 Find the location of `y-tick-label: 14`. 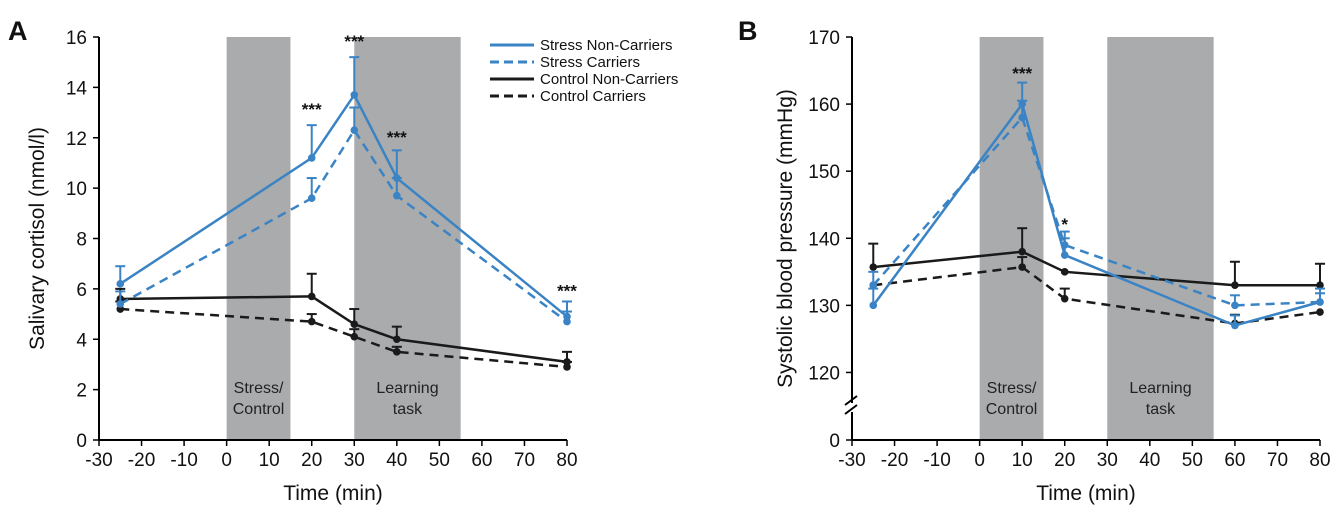

y-tick-label: 14 is located at coordinates (77, 88).